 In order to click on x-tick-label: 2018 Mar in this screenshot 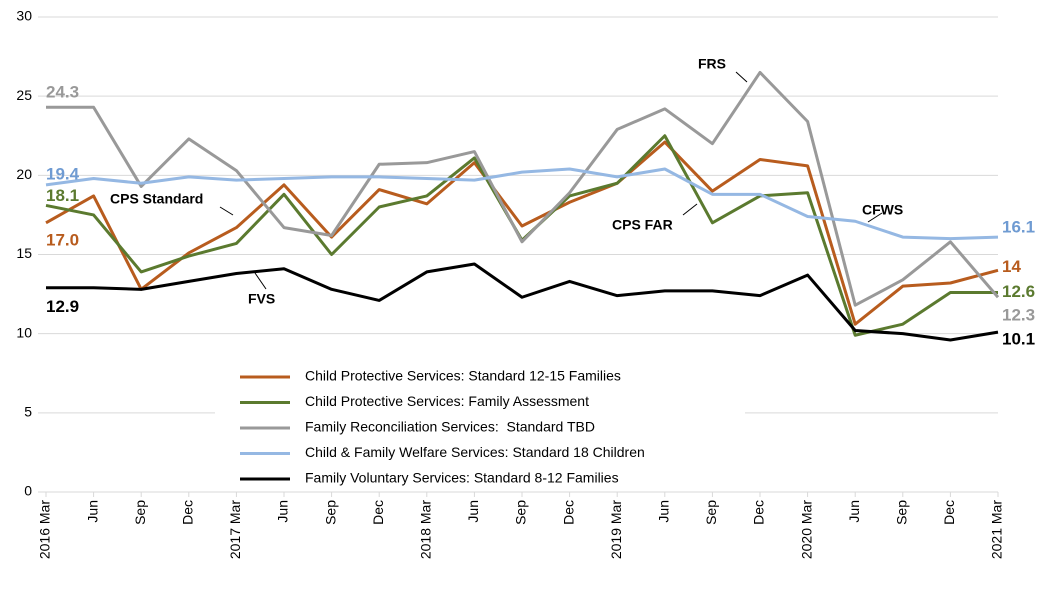, I will do `click(426, 529)`.